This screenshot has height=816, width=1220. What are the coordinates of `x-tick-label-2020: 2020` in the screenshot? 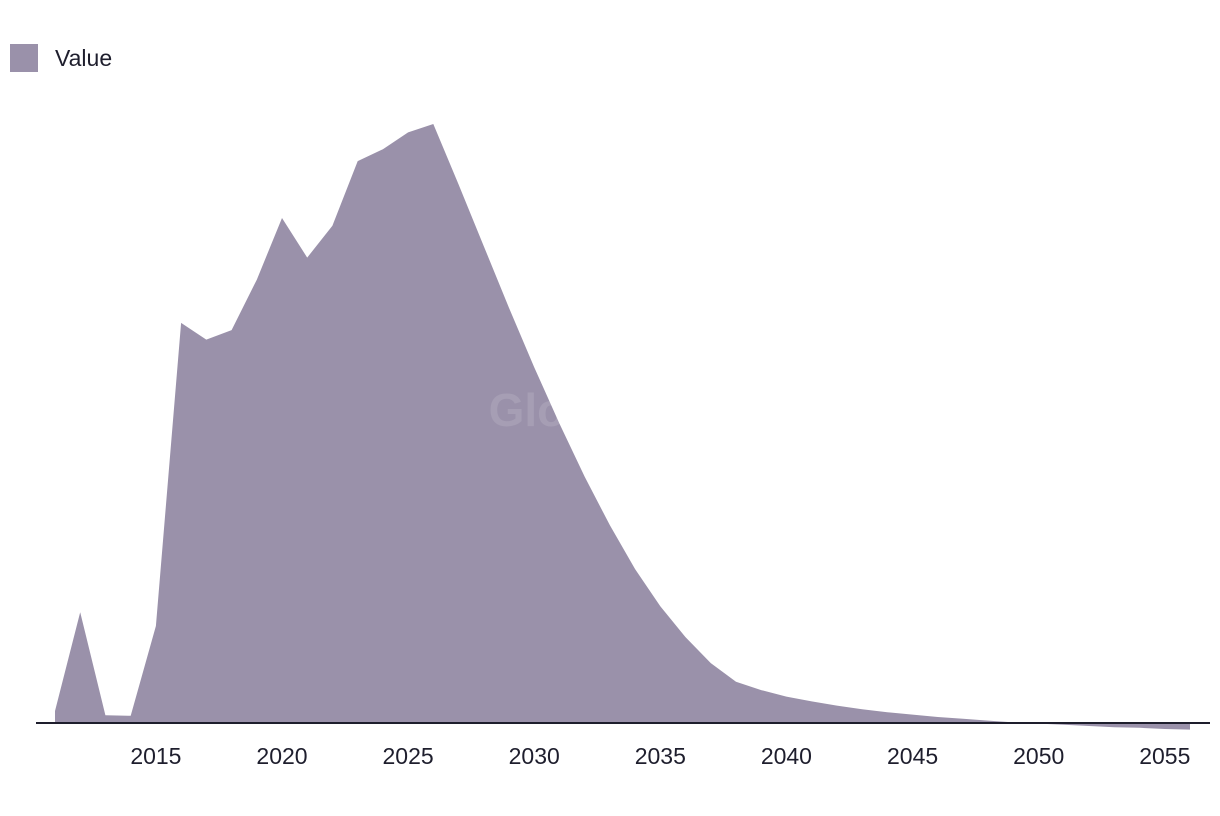 It's located at (281, 756).